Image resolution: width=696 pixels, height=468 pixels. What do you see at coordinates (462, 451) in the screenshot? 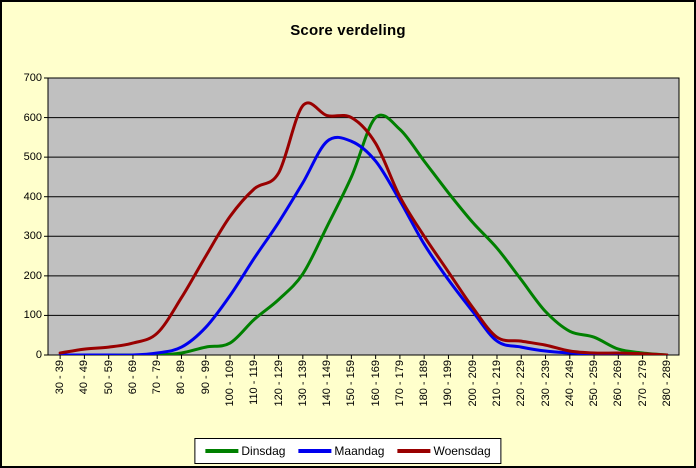
I see `legend-item-label: Woensdag` at bounding box center [462, 451].